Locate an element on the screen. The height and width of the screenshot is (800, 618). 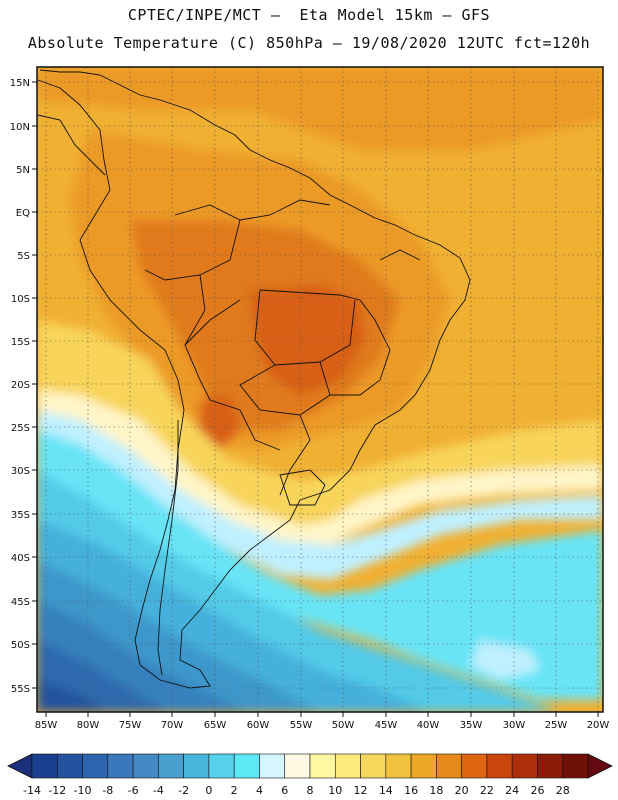
colorbar-label: 2 is located at coordinates (234, 790).